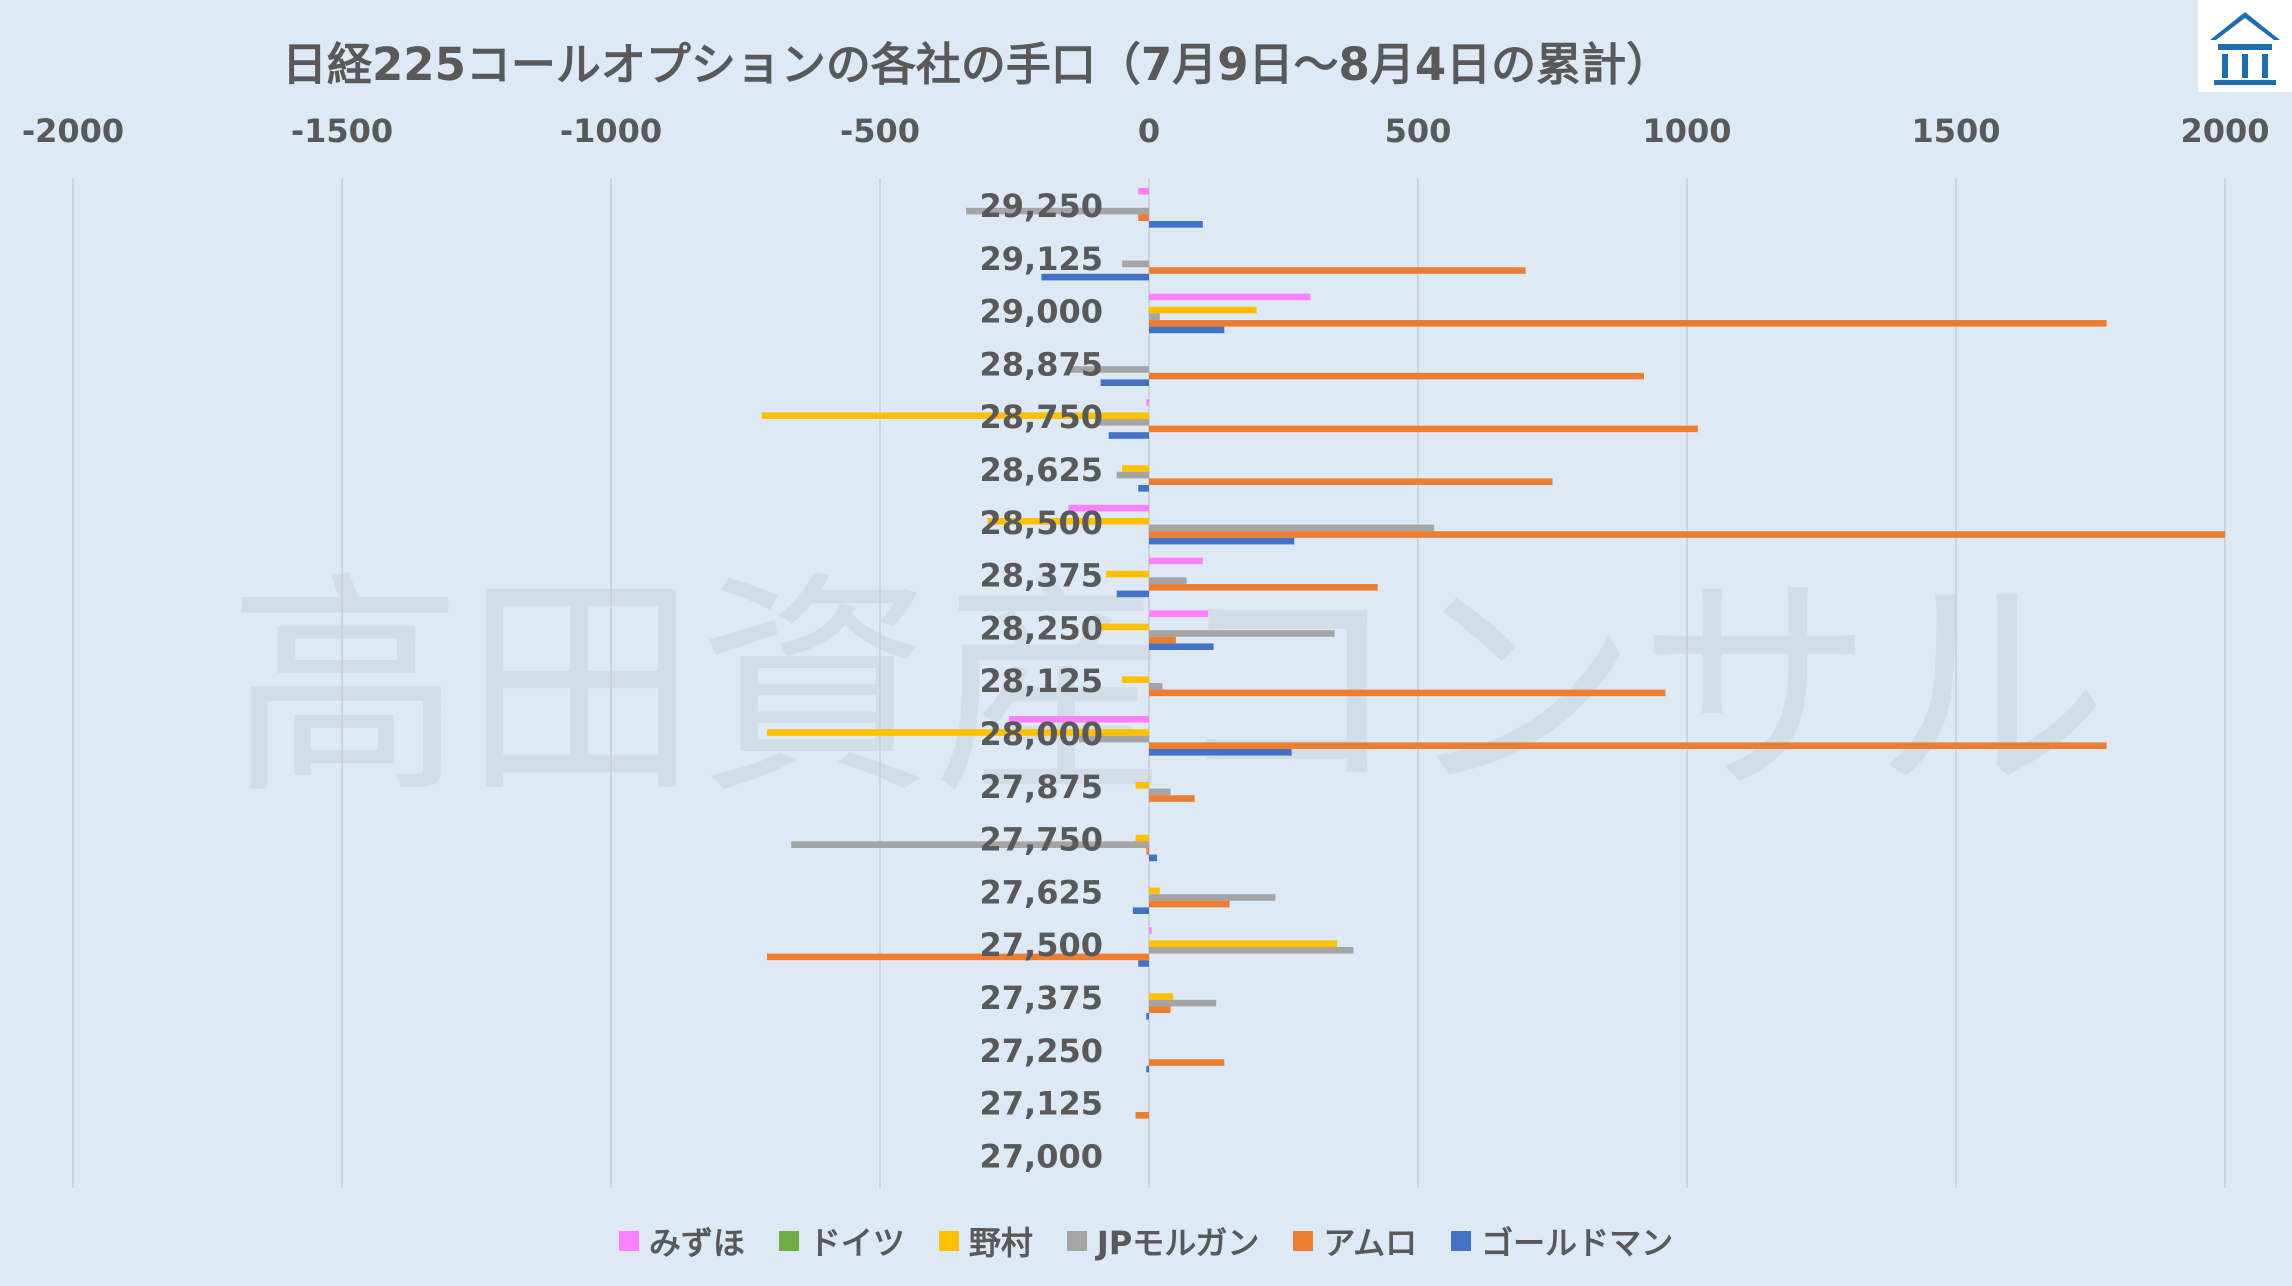 This screenshot has height=1286, width=2292. What do you see at coordinates (1041, 1051) in the screenshot?
I see `category-label: 27,250` at bounding box center [1041, 1051].